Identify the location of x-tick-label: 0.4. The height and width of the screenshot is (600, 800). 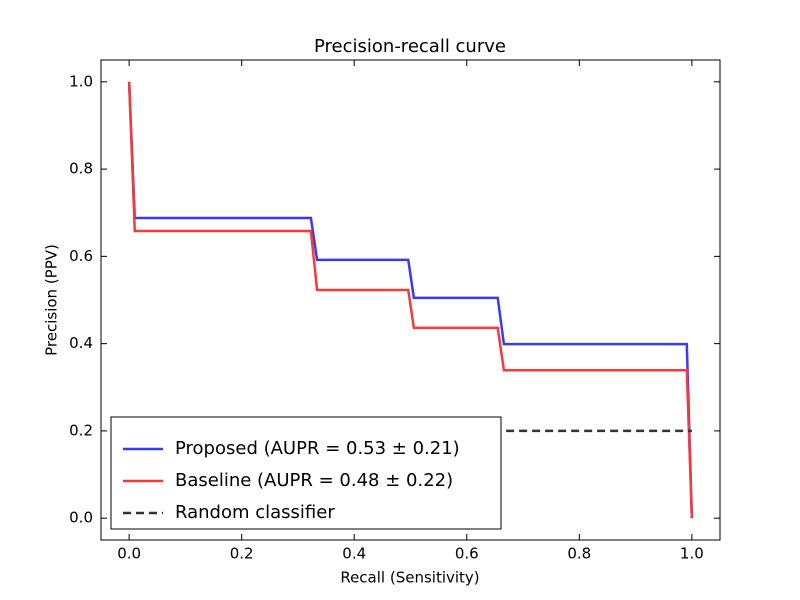
(354, 554).